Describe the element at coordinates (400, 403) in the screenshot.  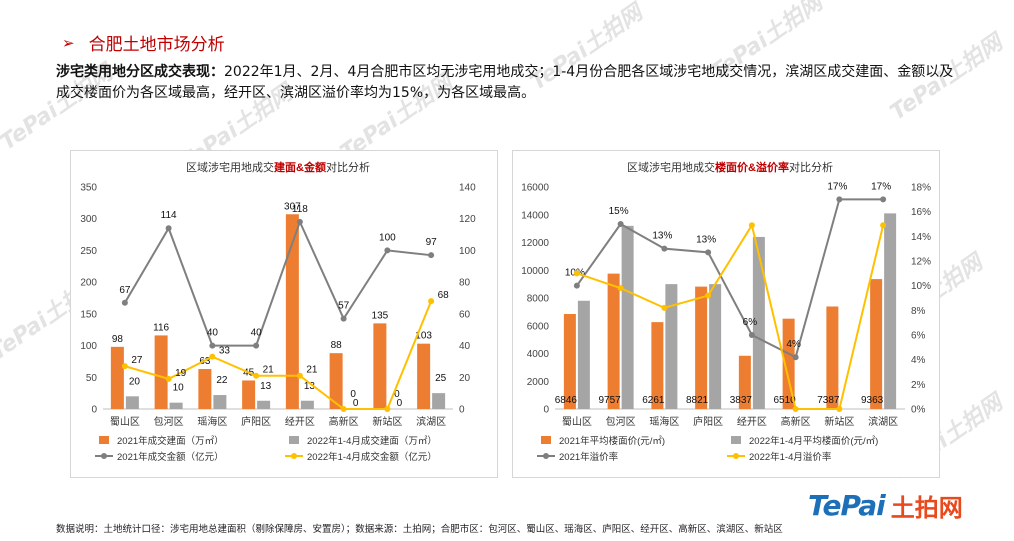
I see `line-value-label: 0` at that location.